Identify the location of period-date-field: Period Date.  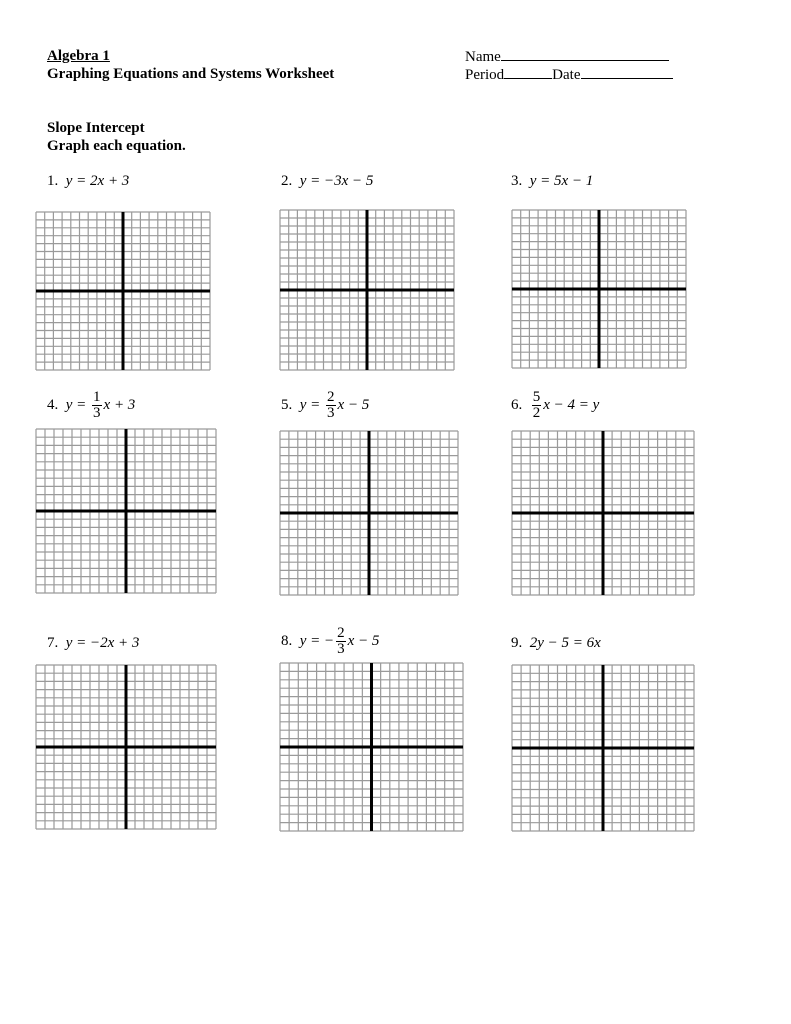
(569, 74).